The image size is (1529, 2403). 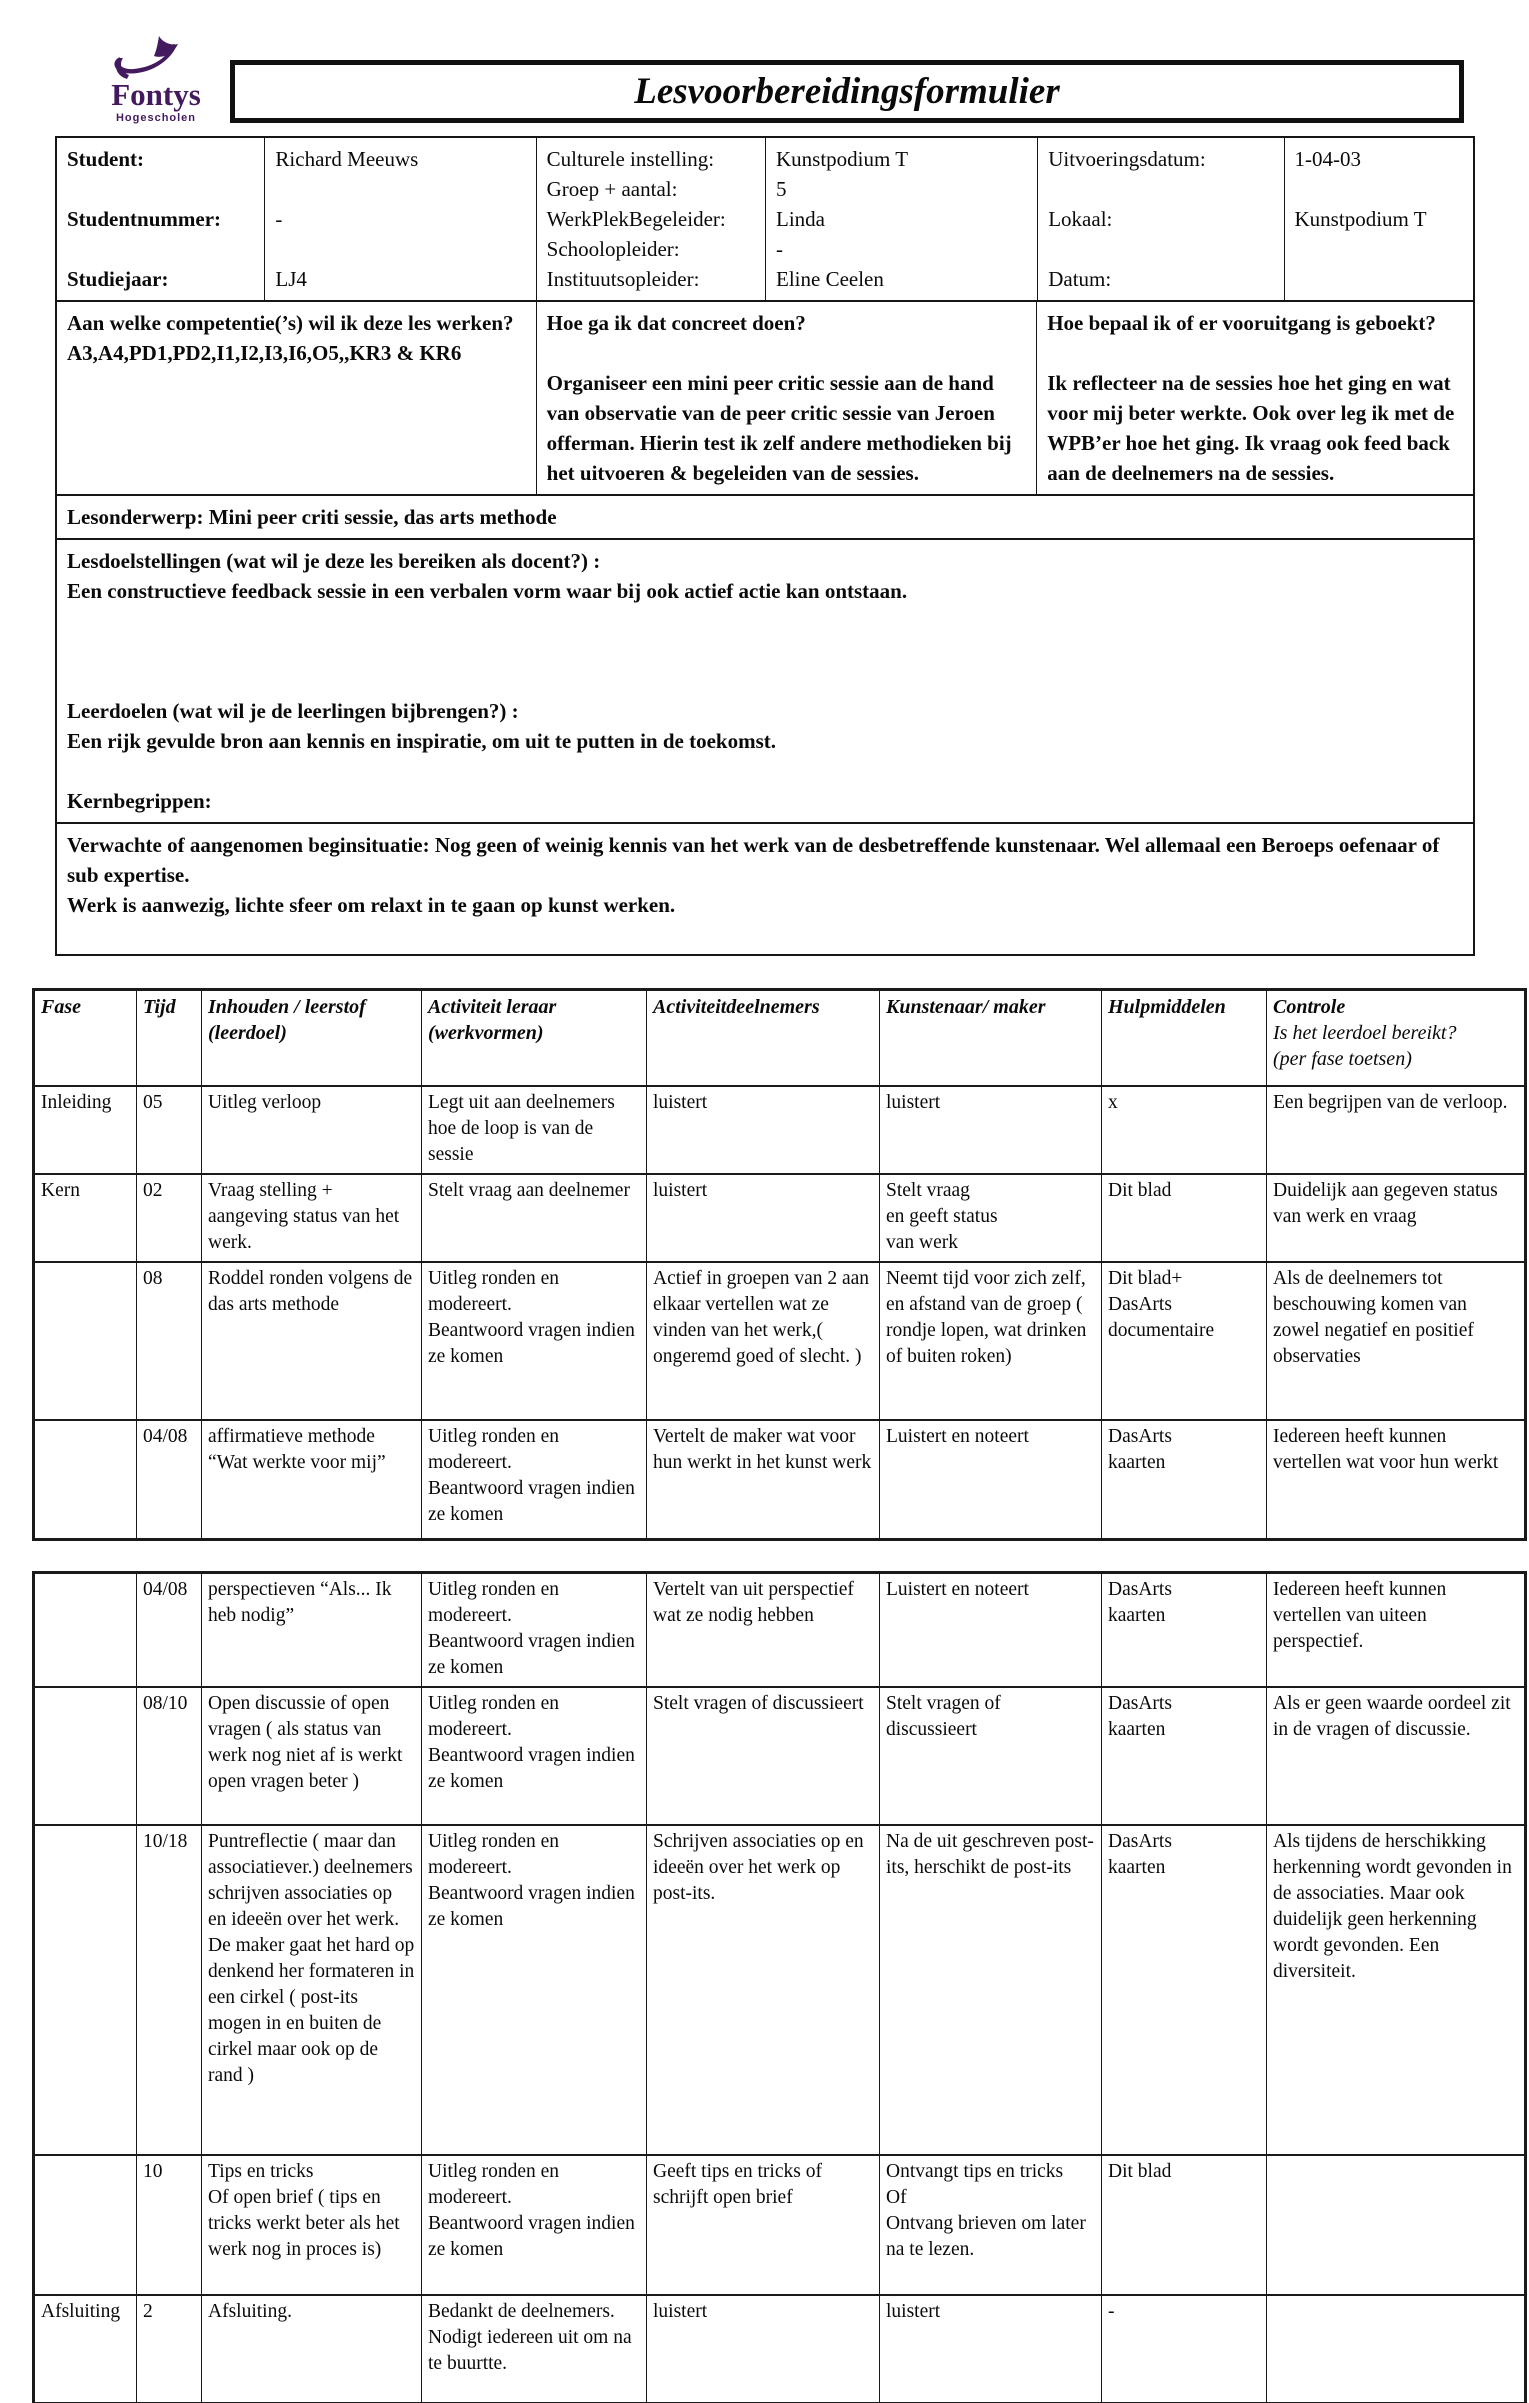 What do you see at coordinates (311, 2348) in the screenshot?
I see `cell-inhoud: Afsluiting.` at bounding box center [311, 2348].